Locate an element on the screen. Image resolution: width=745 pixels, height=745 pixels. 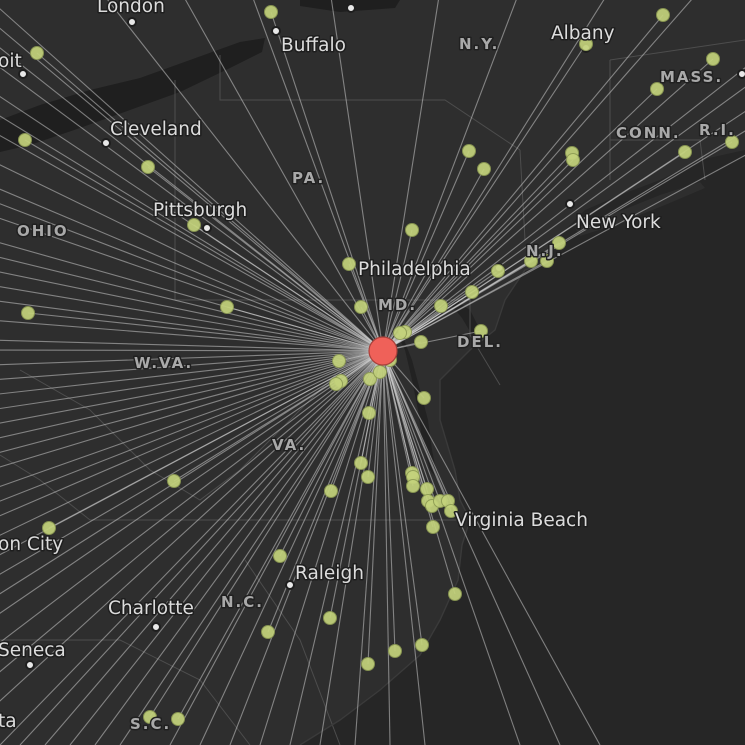
city-dot-seneca is located at coordinates (30, 665).